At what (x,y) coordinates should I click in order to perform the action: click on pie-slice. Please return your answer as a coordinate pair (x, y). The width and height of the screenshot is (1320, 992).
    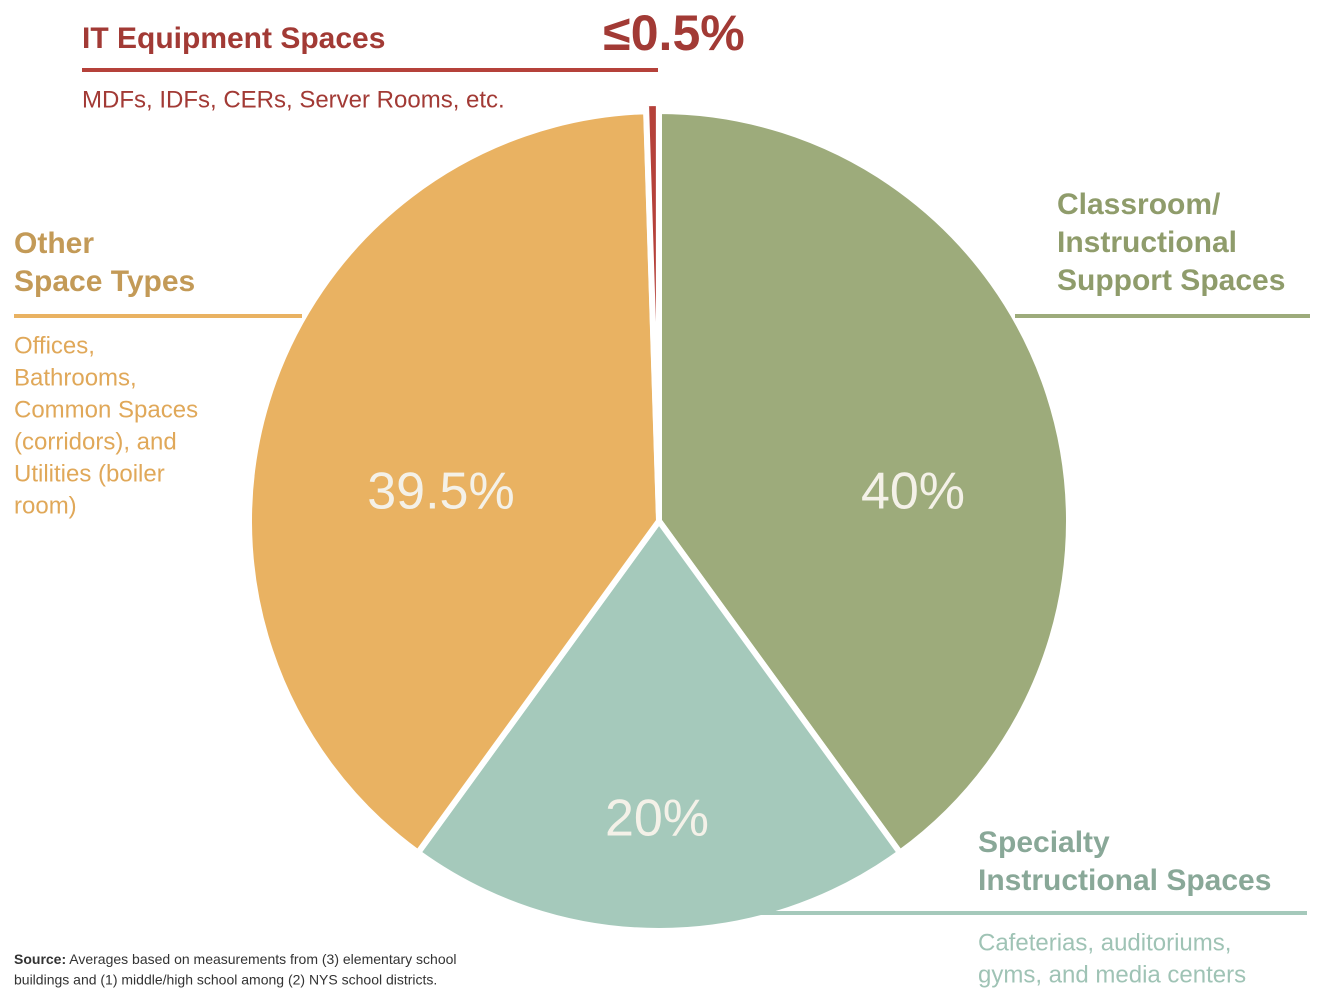
    Looking at the image, I should click on (652, 308).